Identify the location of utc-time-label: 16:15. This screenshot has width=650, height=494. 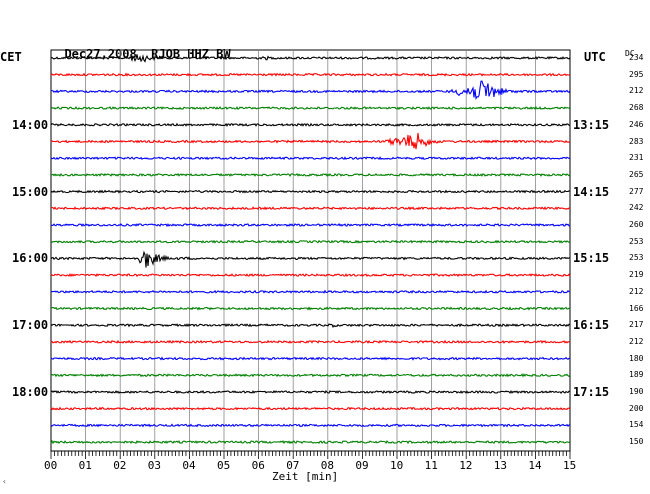
(591, 325).